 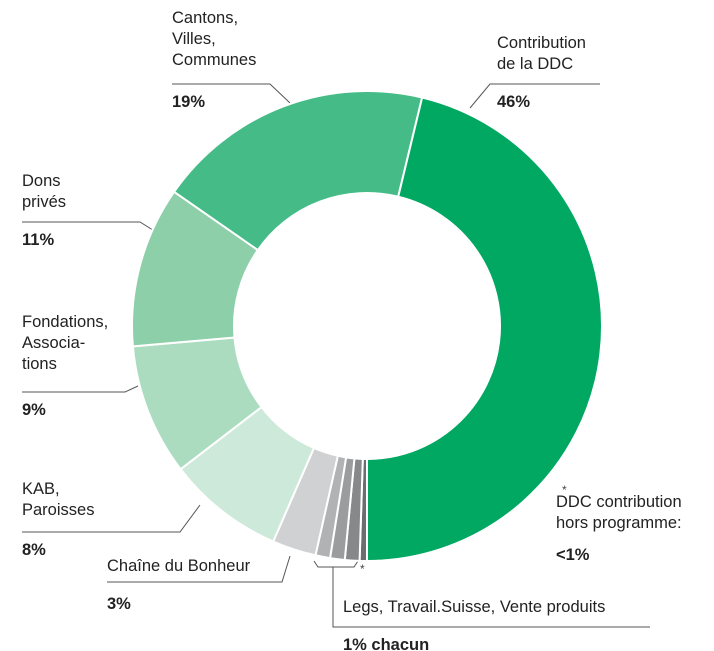 What do you see at coordinates (514, 102) in the screenshot?
I see `value-label: 46%` at bounding box center [514, 102].